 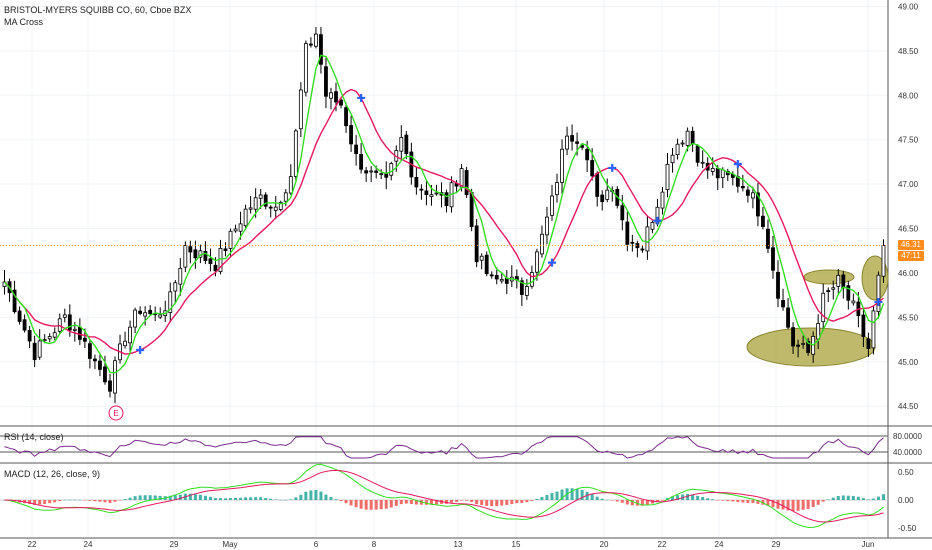 I want to click on macd-pane, so click(x=444, y=496).